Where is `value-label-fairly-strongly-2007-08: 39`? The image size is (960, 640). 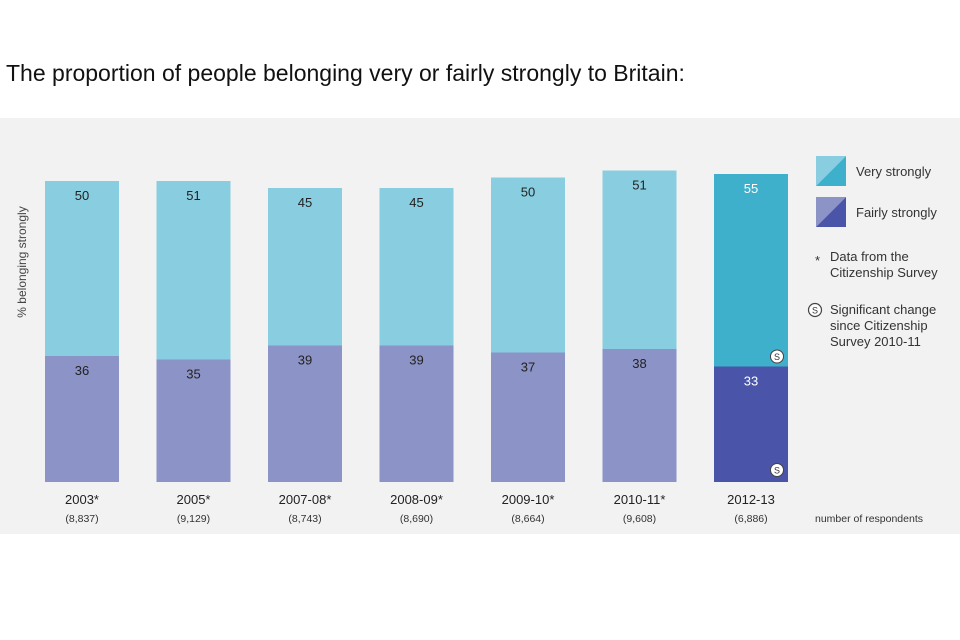 value-label-fairly-strongly-2007-08: 39 is located at coordinates (305, 360).